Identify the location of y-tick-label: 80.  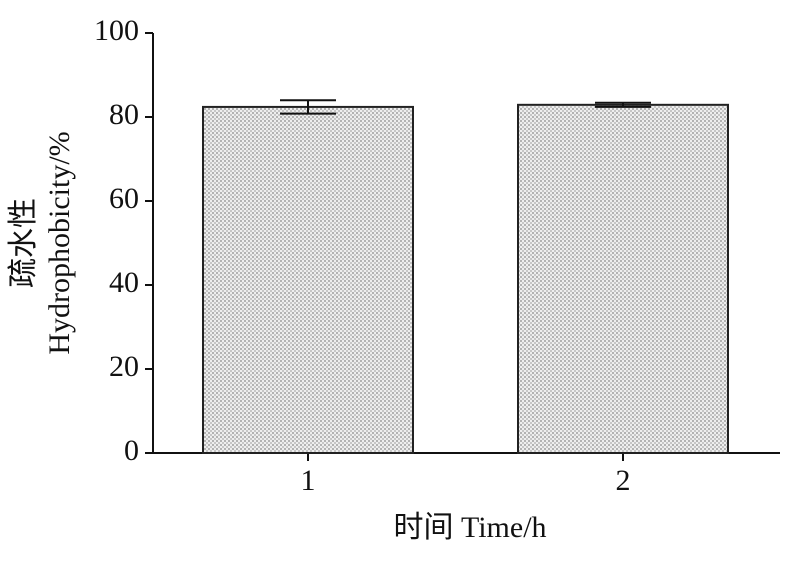
(124, 114).